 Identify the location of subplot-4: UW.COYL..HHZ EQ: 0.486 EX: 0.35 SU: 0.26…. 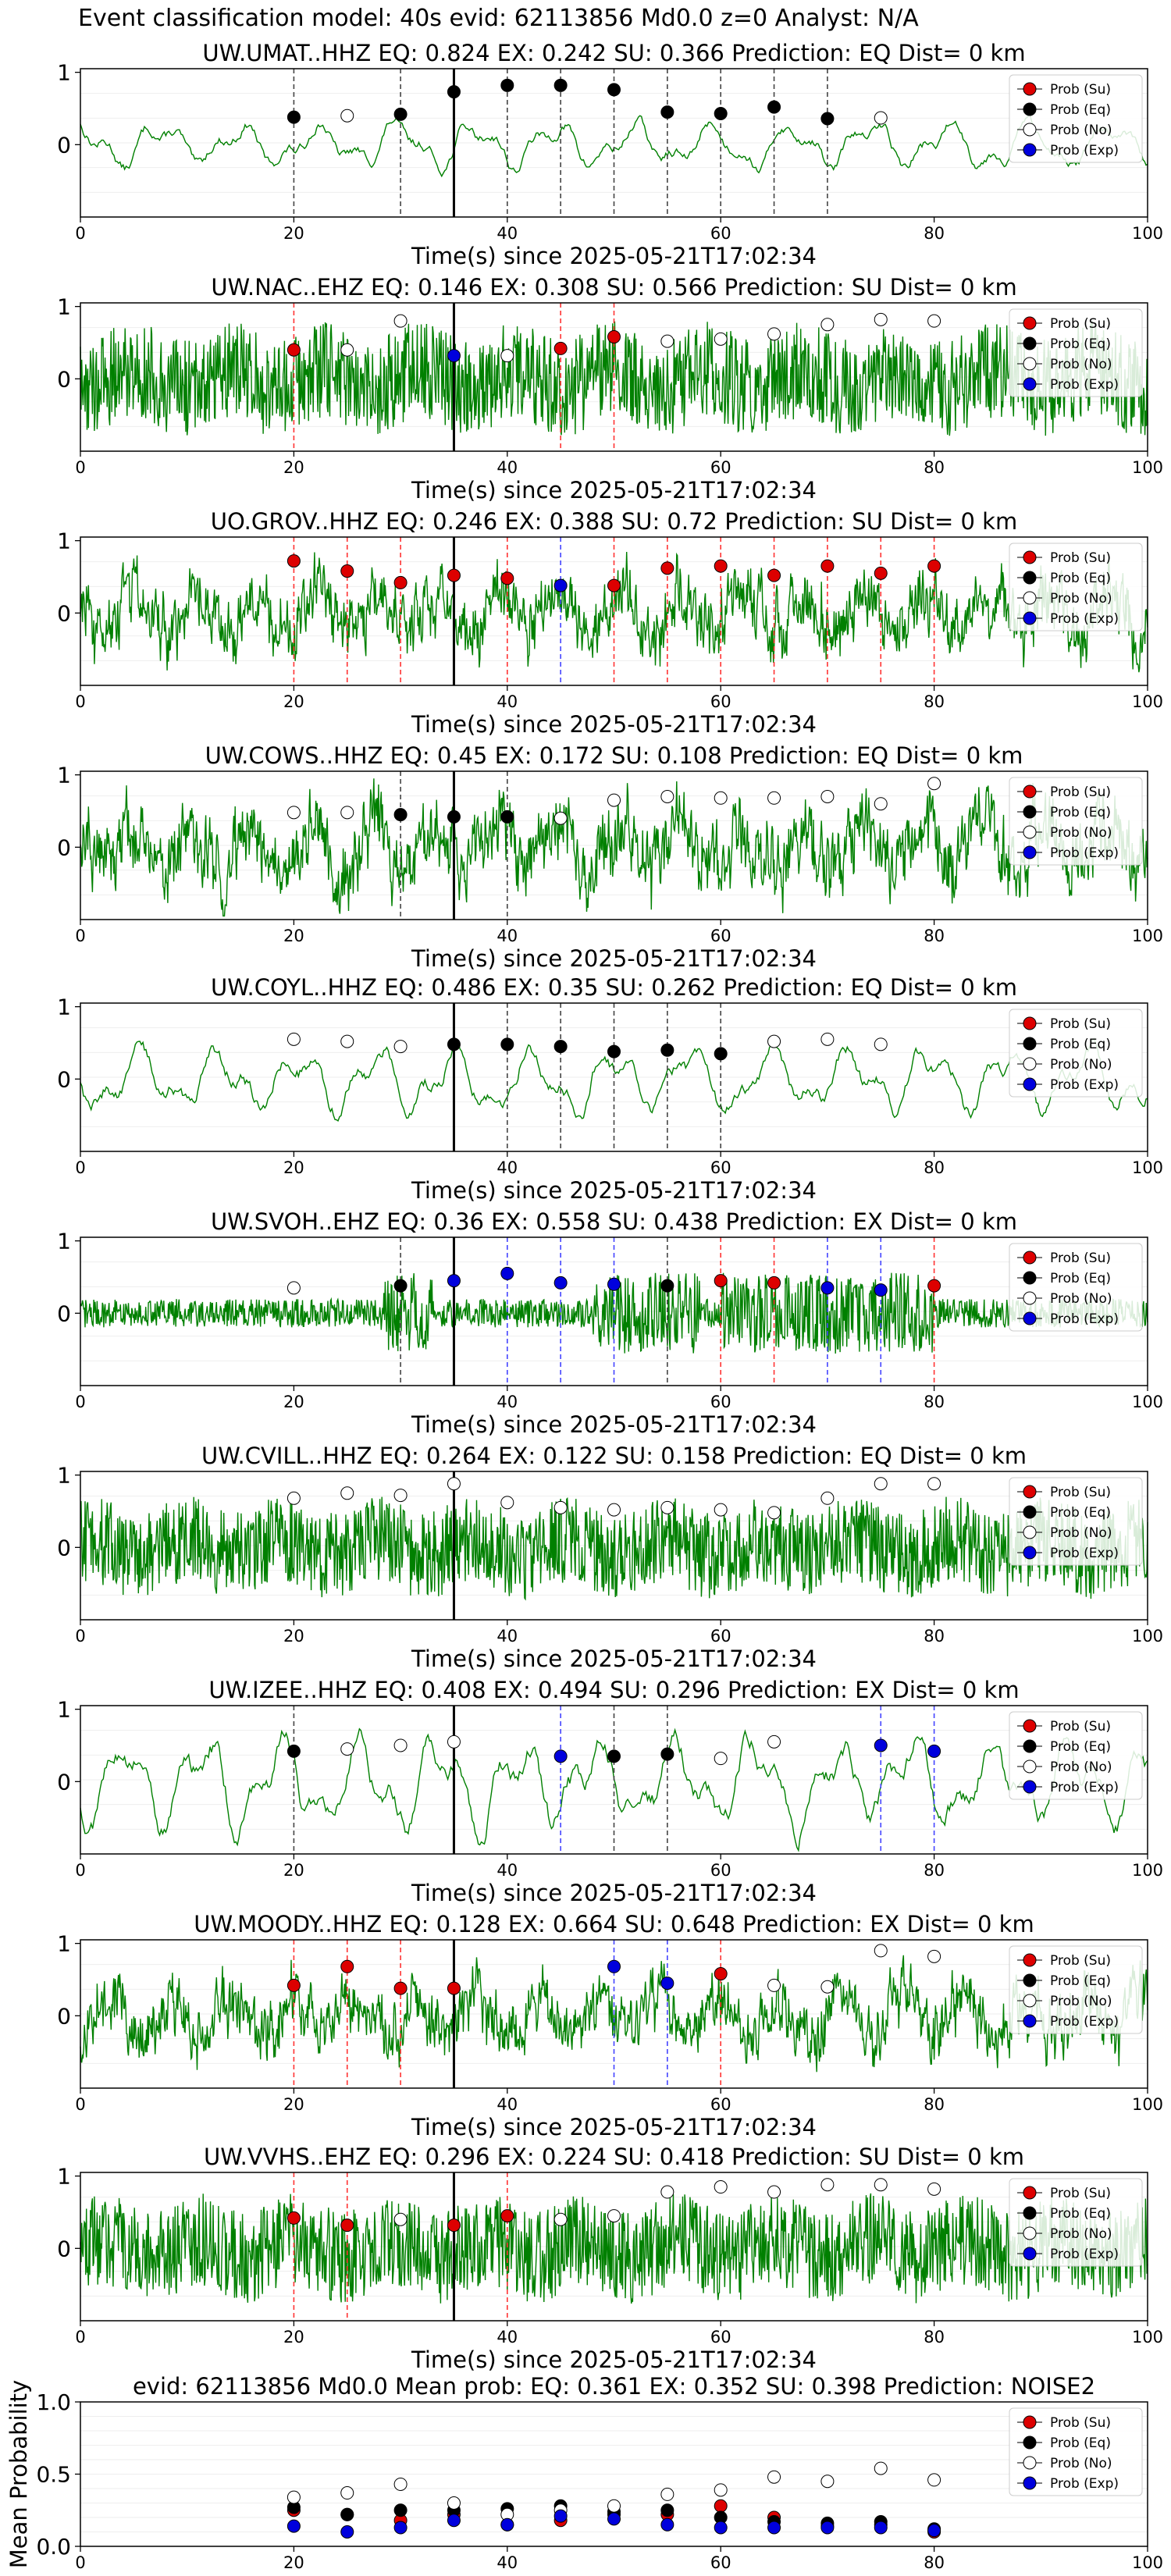
(610, 1089).